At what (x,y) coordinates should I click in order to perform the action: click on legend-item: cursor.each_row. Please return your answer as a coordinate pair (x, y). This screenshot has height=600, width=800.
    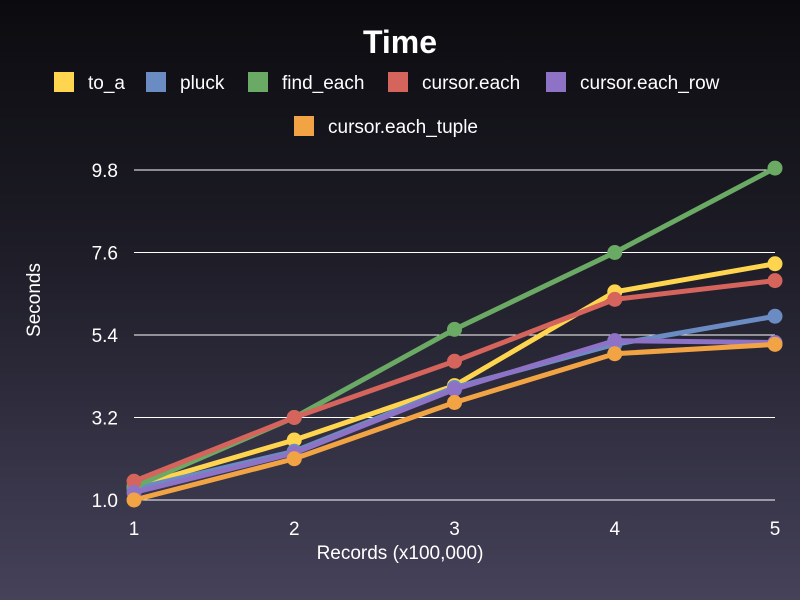
    Looking at the image, I should click on (633, 83).